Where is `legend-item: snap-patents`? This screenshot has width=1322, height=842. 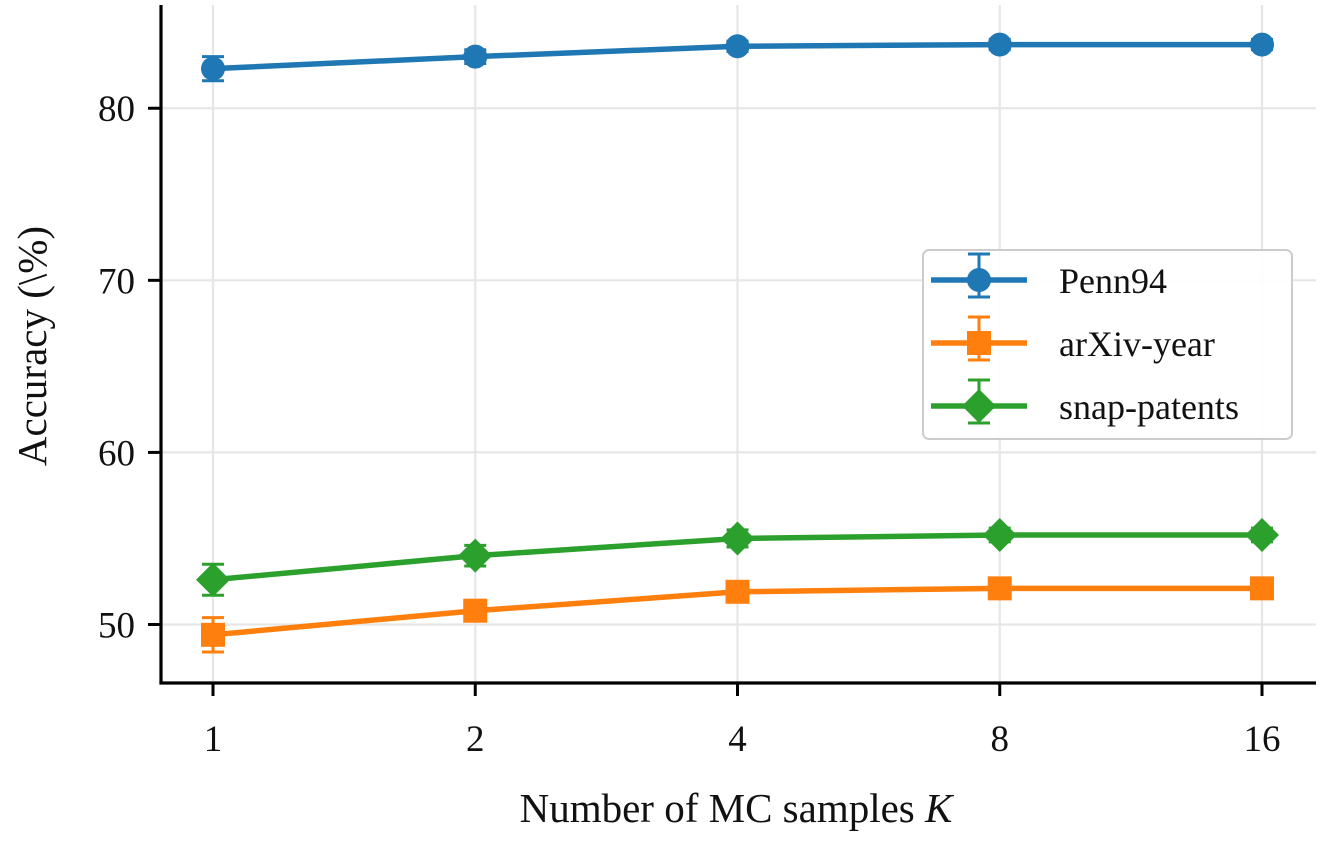 legend-item: snap-patents is located at coordinates (1085, 402).